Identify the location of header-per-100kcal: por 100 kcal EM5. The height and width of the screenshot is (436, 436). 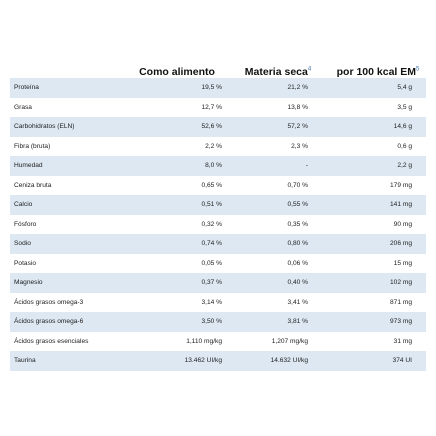
(378, 72).